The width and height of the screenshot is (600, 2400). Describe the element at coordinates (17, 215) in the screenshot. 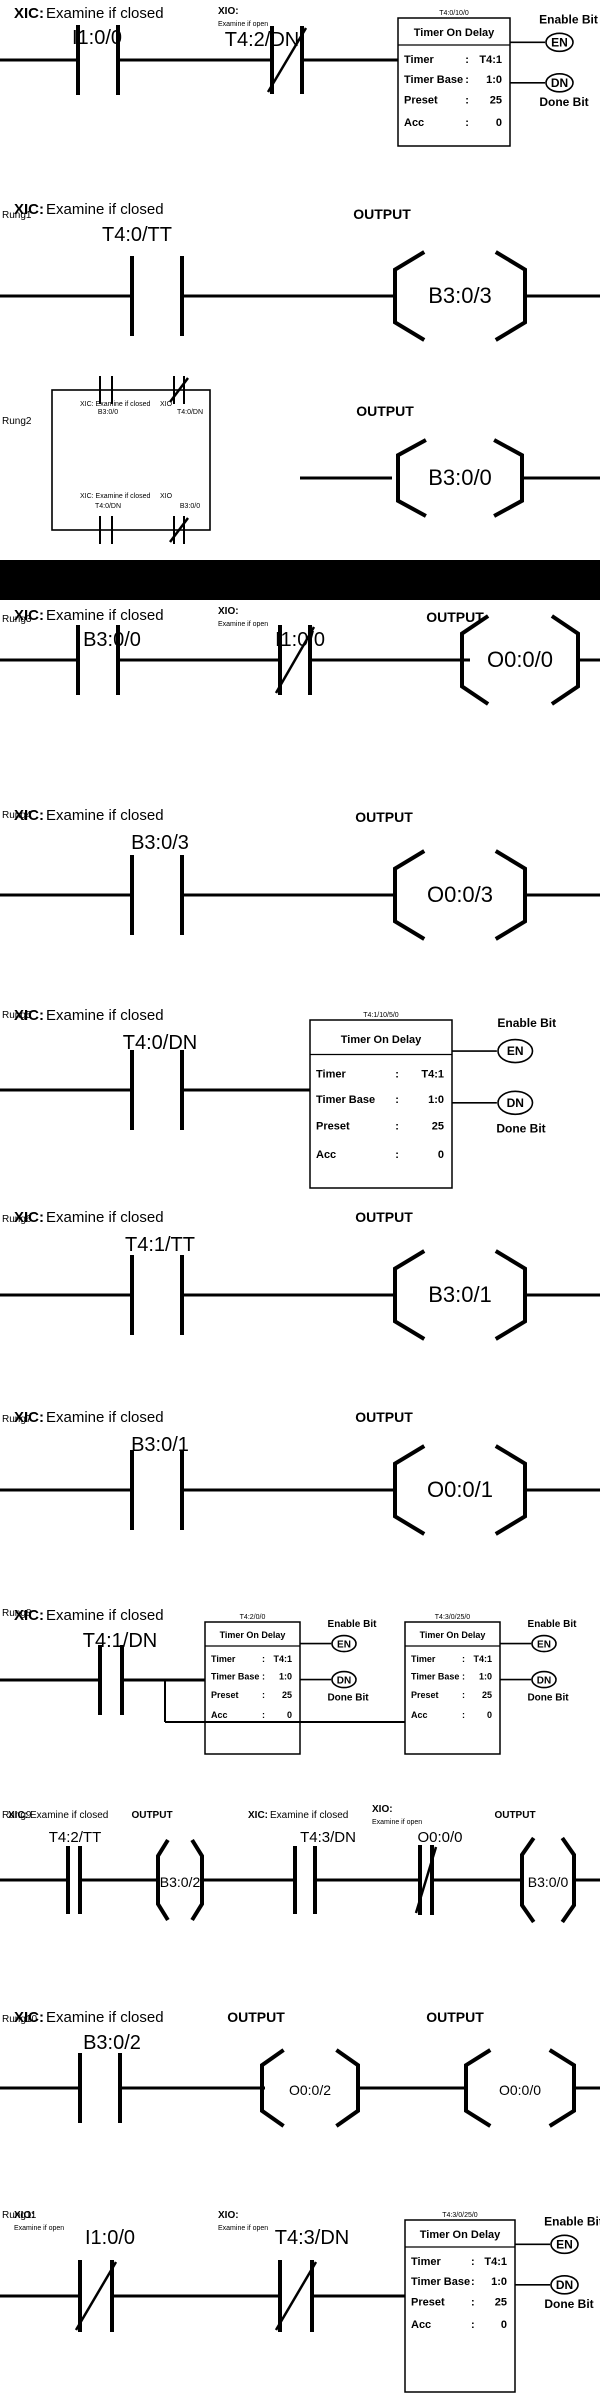

I see `rung-label: Rung1` at that location.